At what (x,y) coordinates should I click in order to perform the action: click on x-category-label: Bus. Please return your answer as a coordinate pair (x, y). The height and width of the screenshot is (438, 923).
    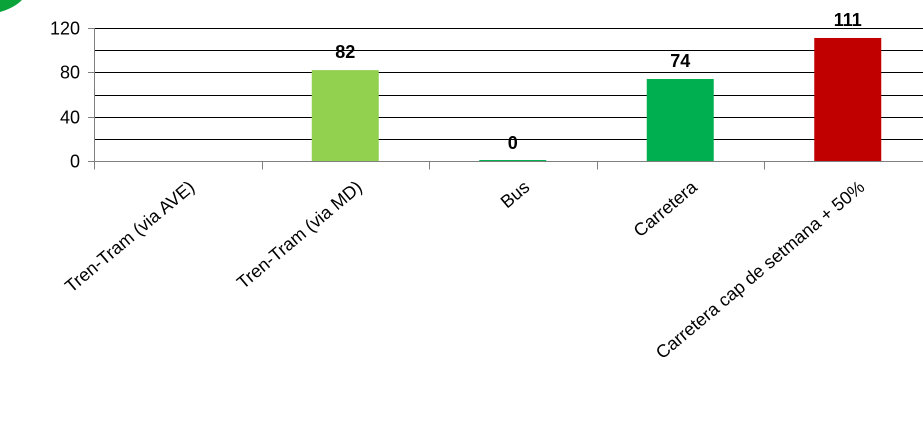
    Looking at the image, I should click on (515, 194).